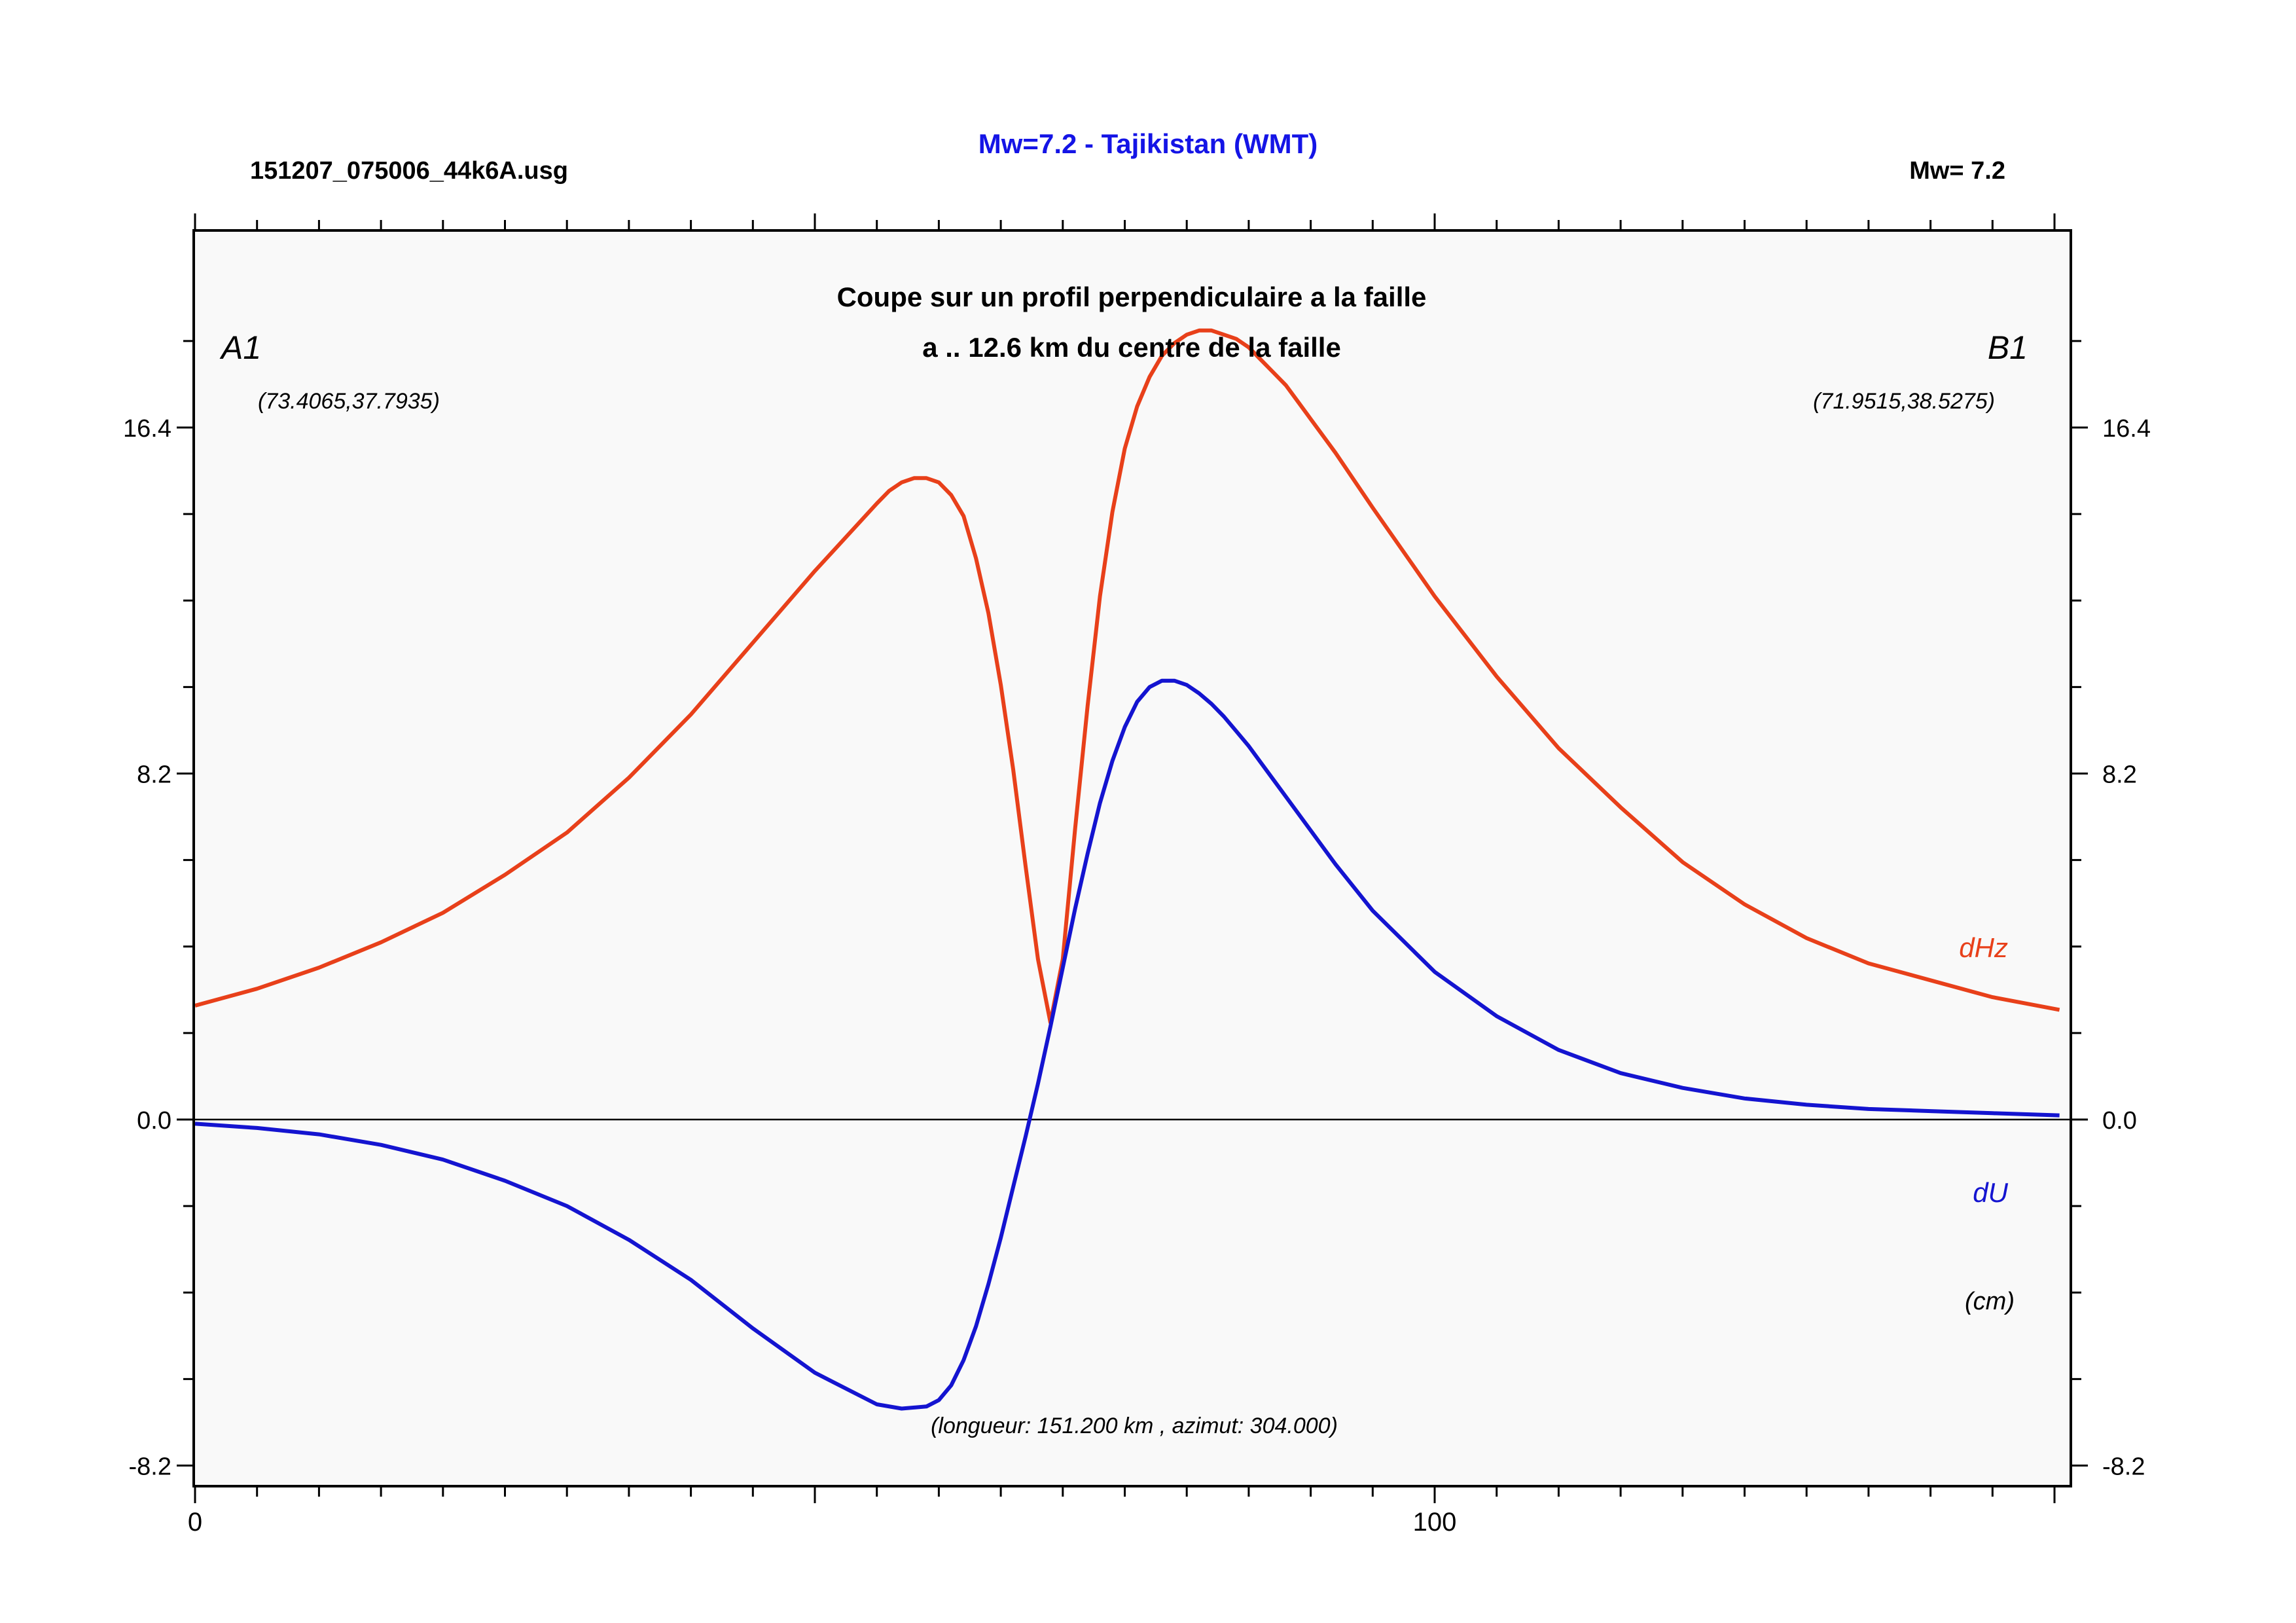  I want to click on magnitude-label: Mw= 7.2, so click(1957, 171).